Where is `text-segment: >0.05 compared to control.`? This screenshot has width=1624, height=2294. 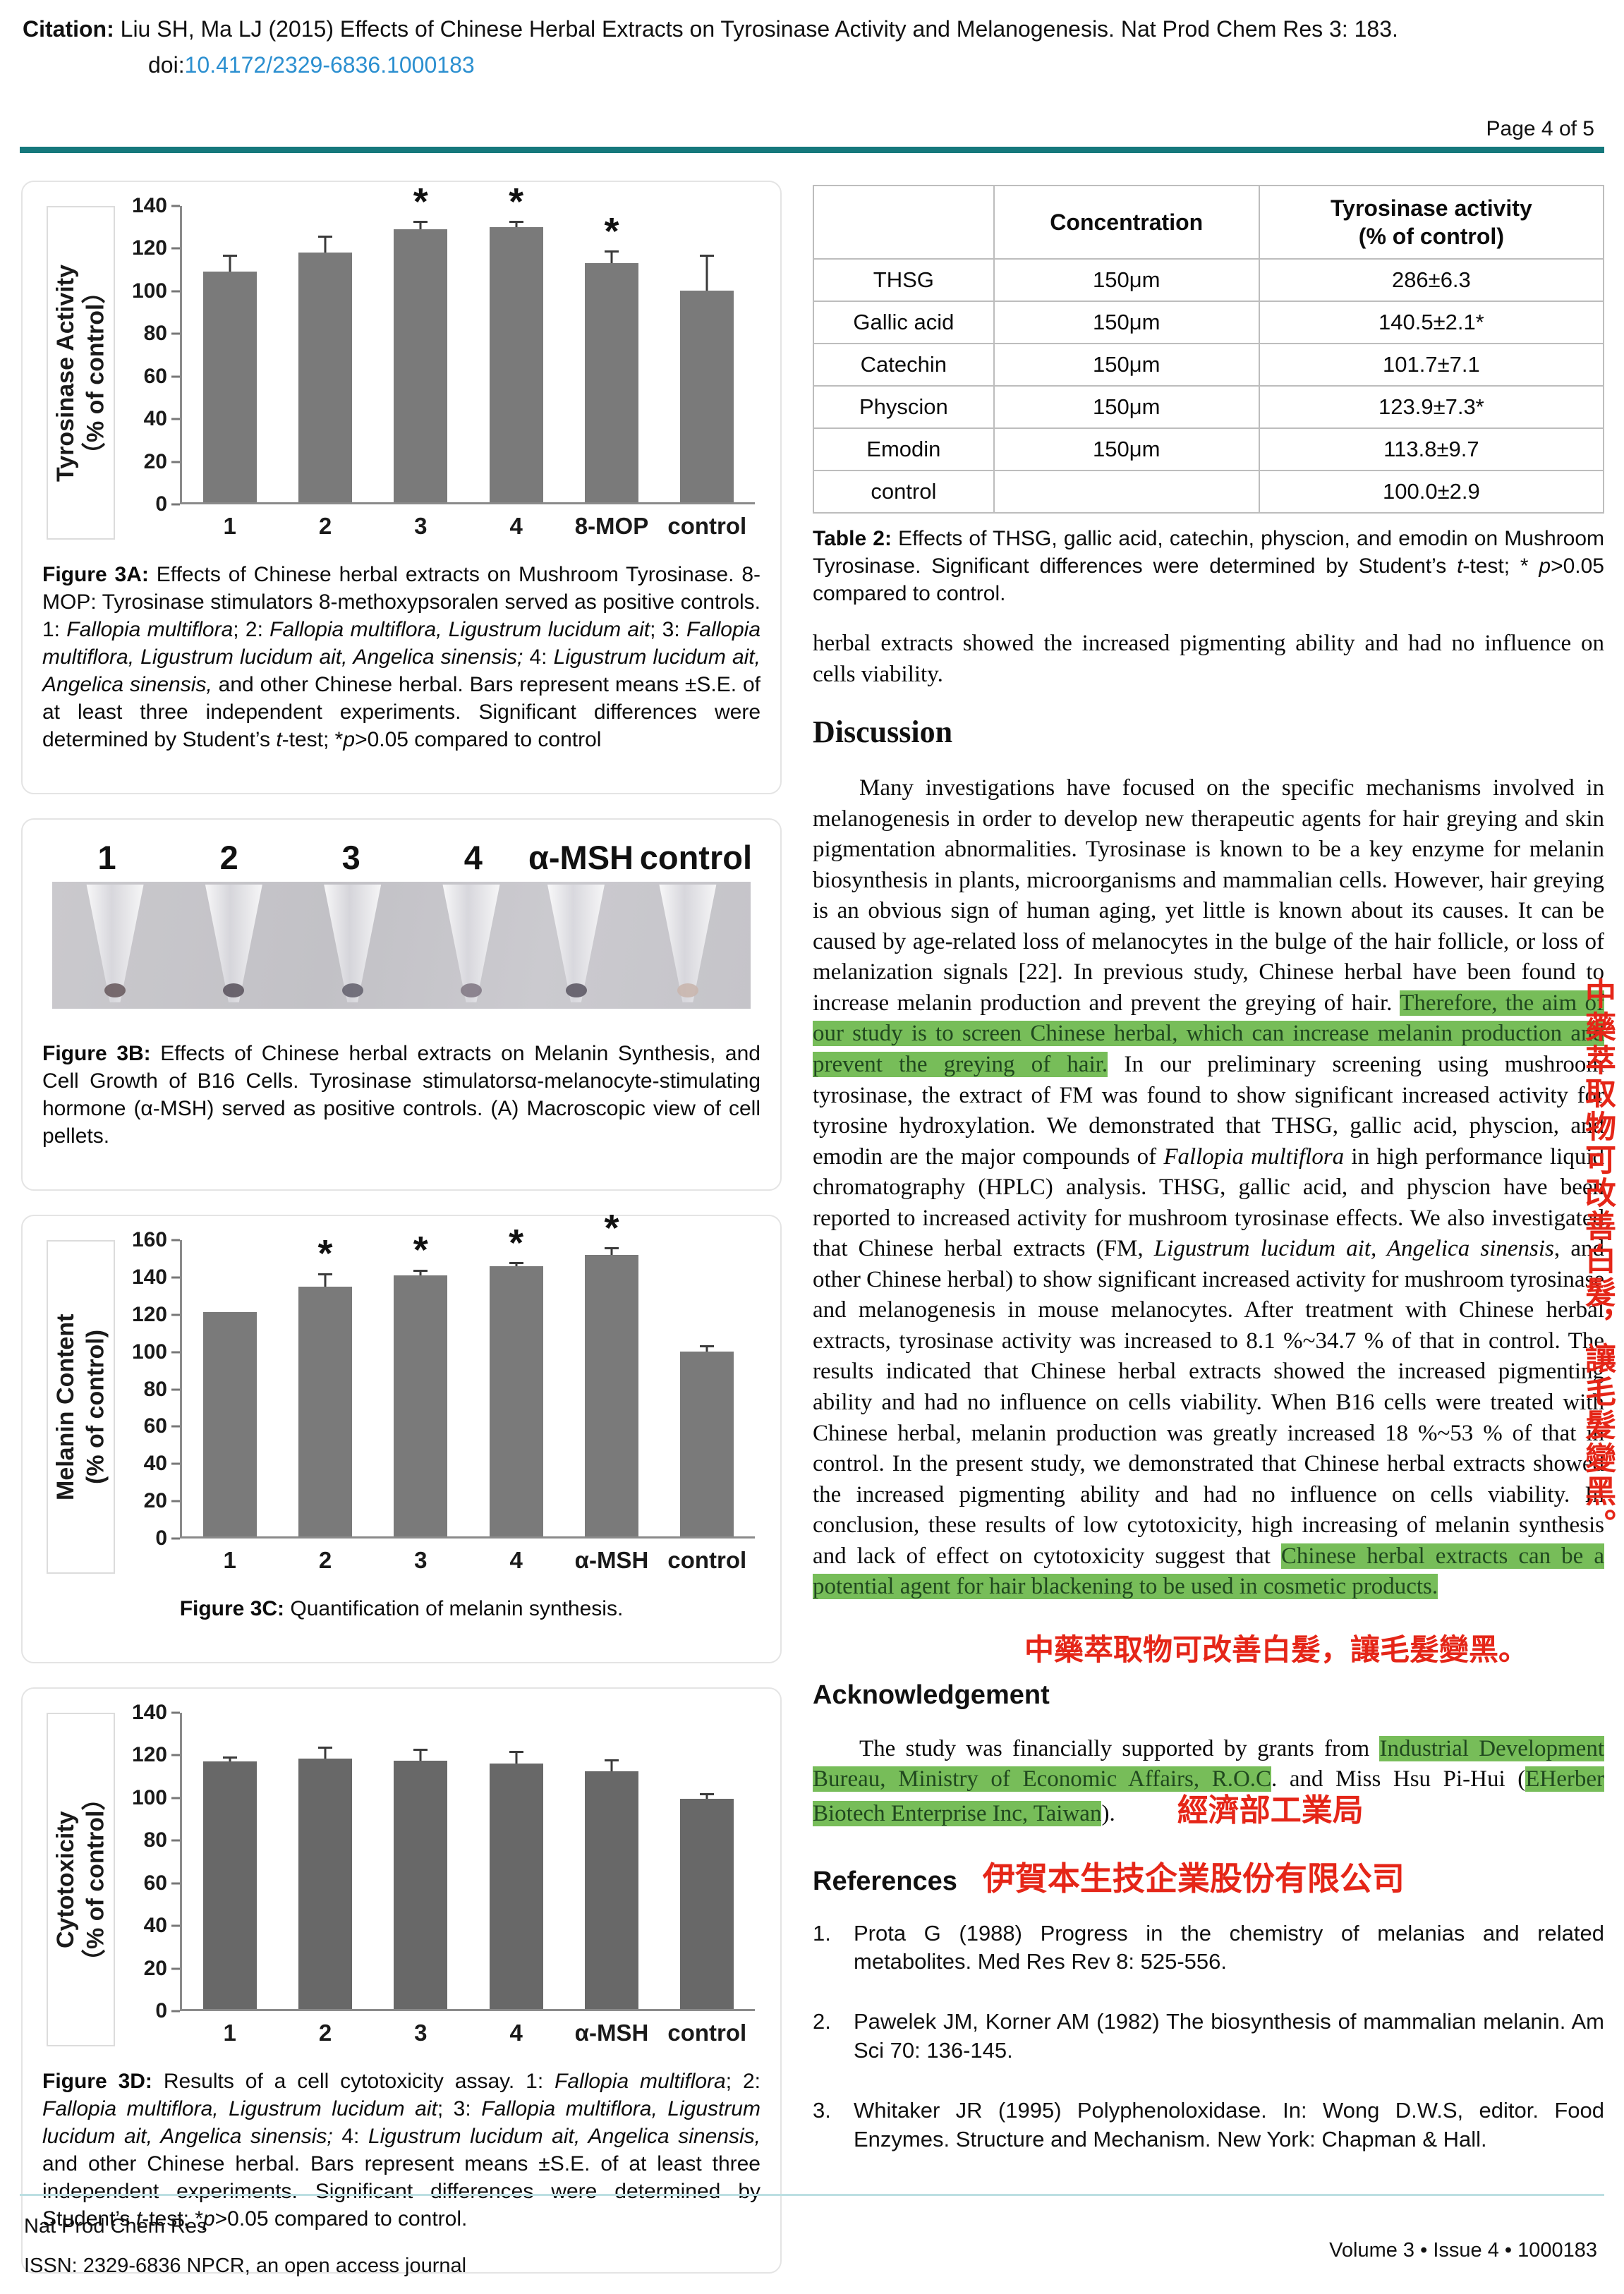
text-segment: >0.05 compared to control. is located at coordinates (1208, 579).